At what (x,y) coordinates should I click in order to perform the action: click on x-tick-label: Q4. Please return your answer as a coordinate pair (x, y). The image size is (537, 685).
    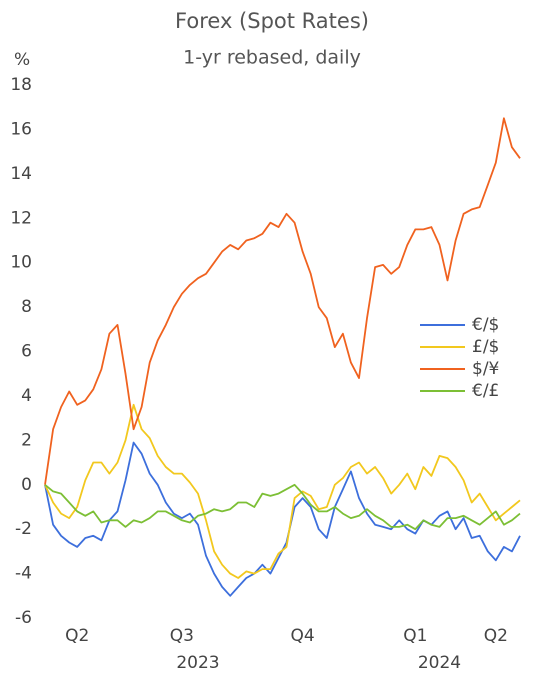
    Looking at the image, I should click on (303, 636).